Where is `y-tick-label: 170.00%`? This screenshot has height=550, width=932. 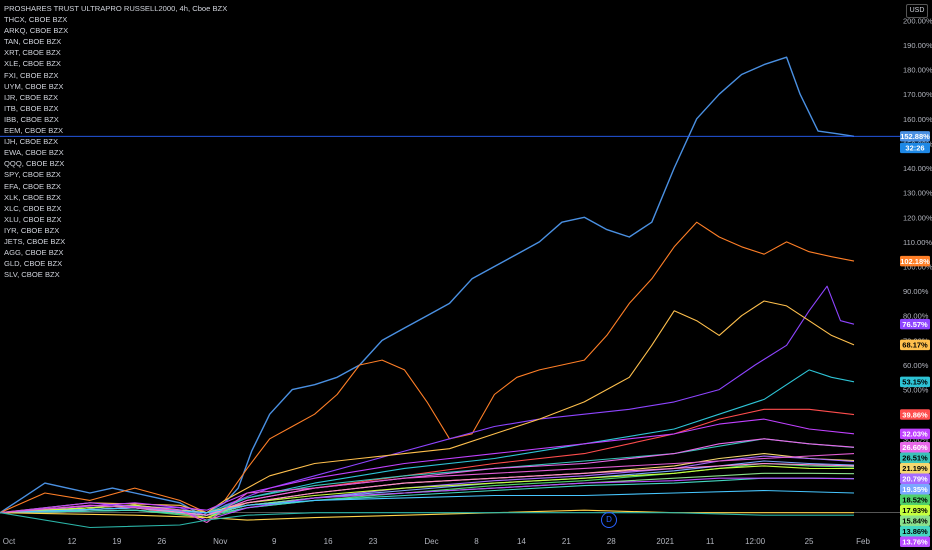 y-tick-label: 170.00% is located at coordinates (917, 94).